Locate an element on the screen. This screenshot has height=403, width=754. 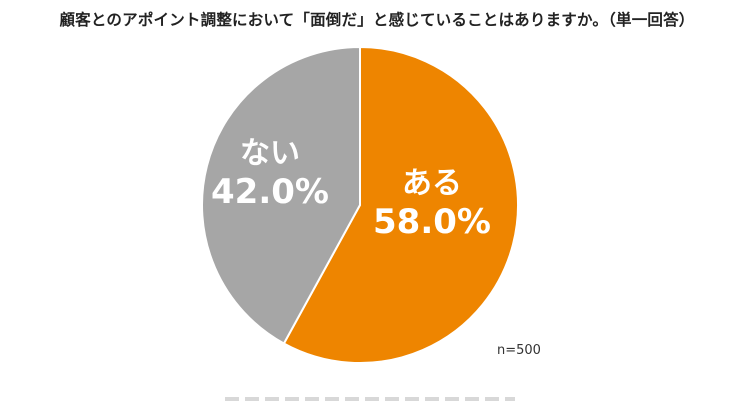
slice-value-1: 58.0% is located at coordinates (432, 222).